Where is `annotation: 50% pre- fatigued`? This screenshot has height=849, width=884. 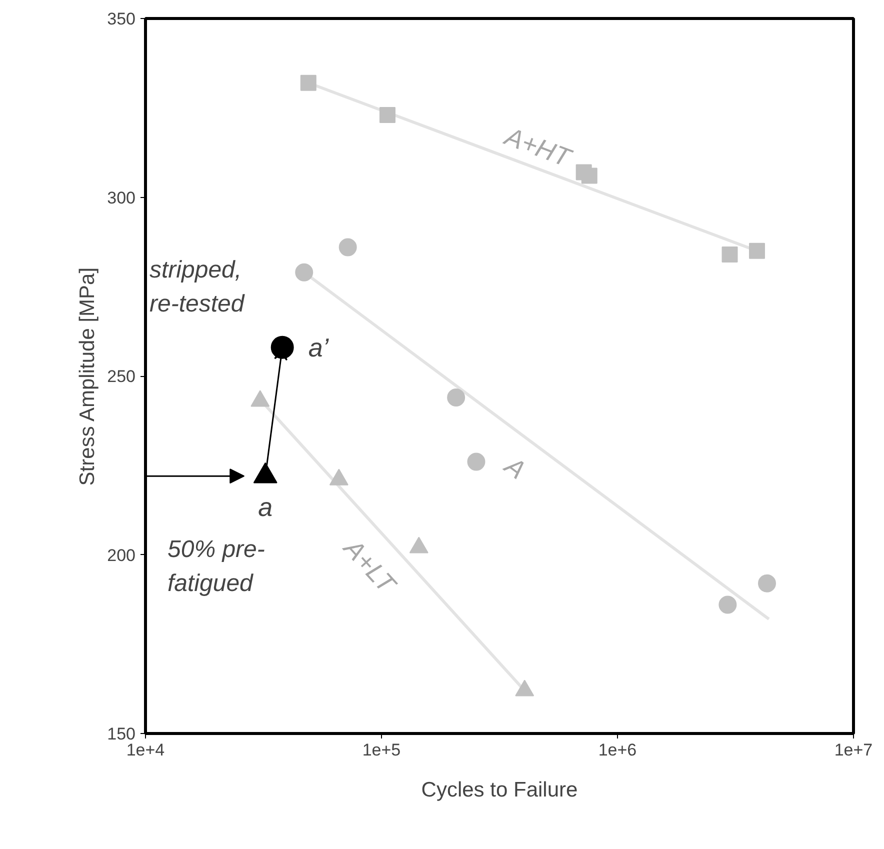 annotation: 50% pre- fatigued is located at coordinates (216, 566).